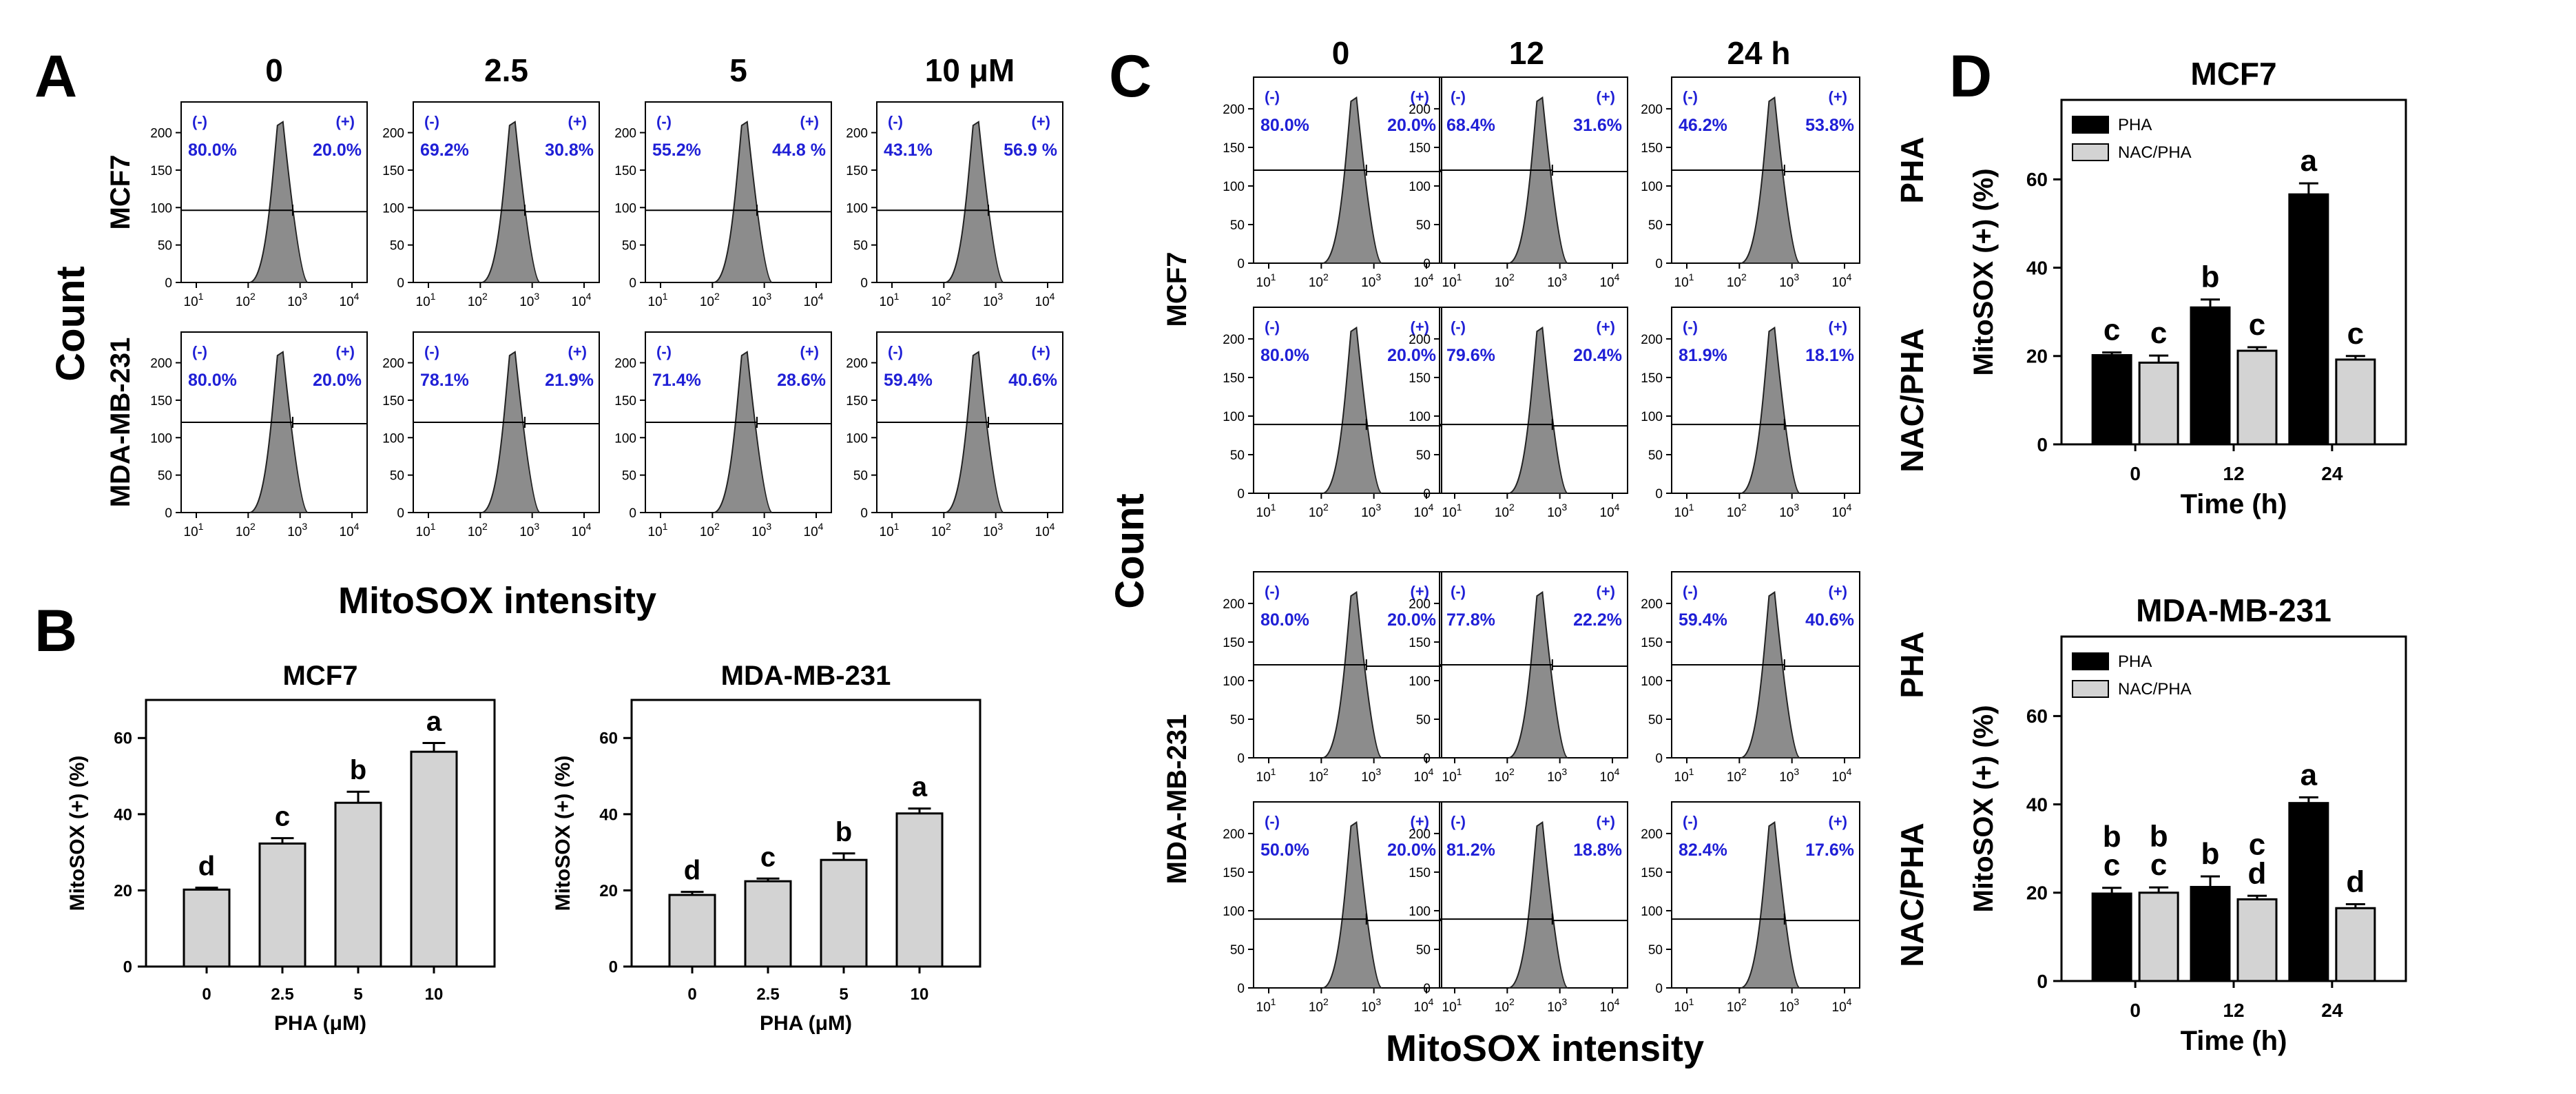  Describe the element at coordinates (1130, 77) in the screenshot. I see `panel-letter-c: C` at that location.